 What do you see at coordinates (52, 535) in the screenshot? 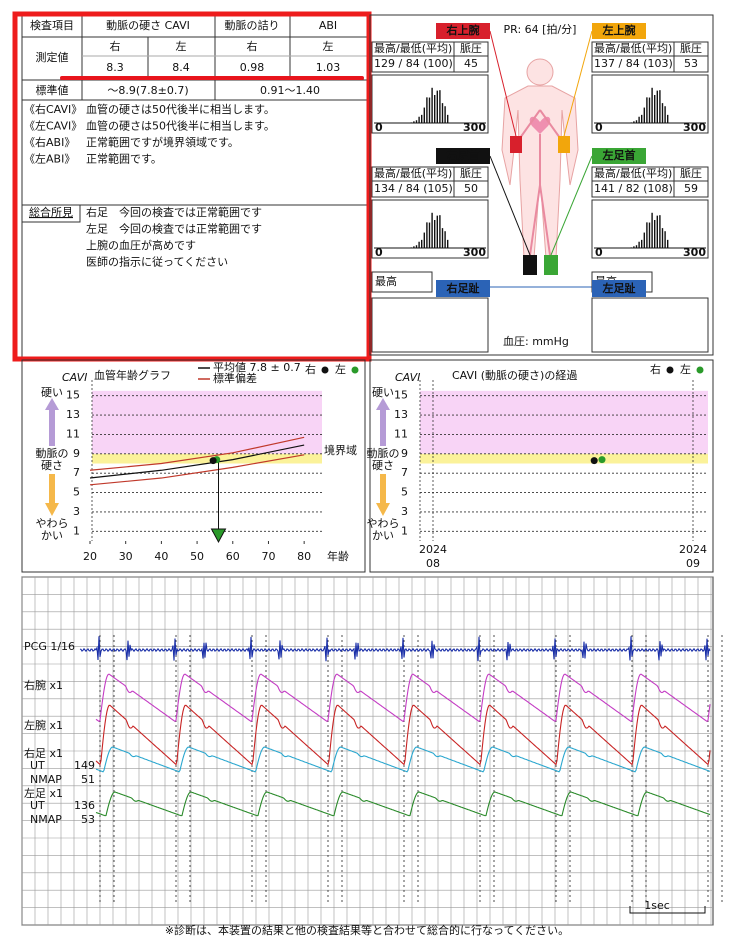
I see `y-side-label: かい` at bounding box center [52, 535].